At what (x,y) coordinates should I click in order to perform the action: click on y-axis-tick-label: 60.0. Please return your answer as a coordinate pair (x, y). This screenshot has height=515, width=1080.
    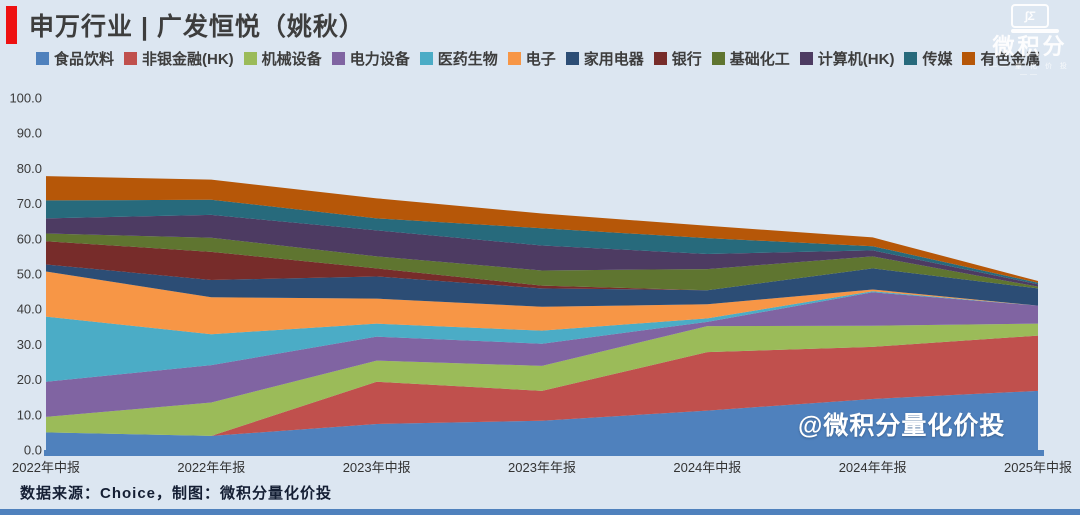
    Looking at the image, I should click on (29, 238).